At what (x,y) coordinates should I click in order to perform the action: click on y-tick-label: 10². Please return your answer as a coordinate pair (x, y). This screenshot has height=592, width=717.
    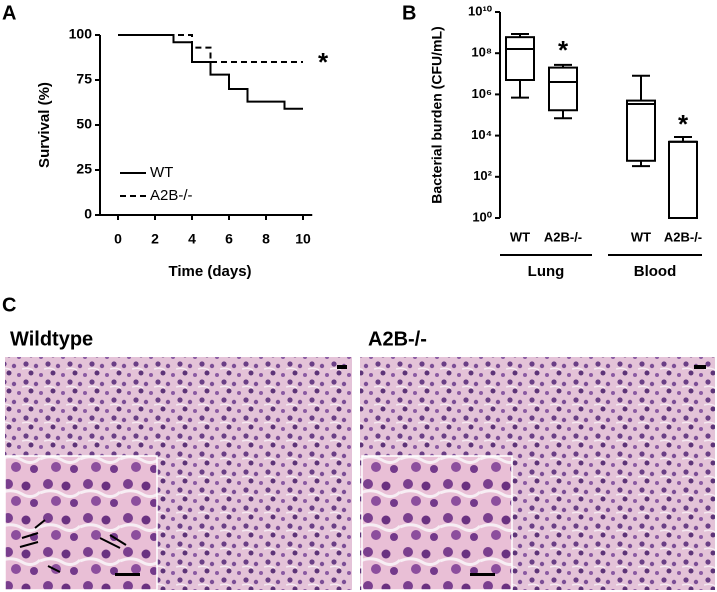
    Looking at the image, I should click on (482, 175).